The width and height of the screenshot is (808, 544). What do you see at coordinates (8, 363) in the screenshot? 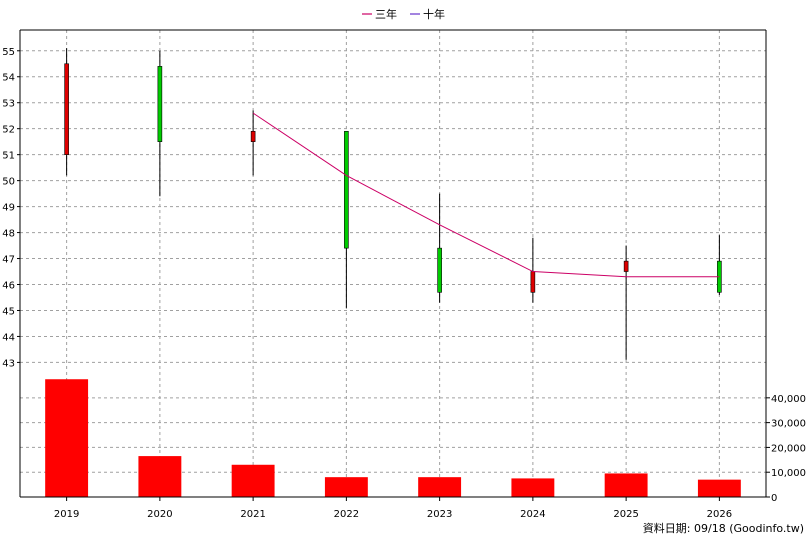
I see `price-tick-label: 43` at bounding box center [8, 363].